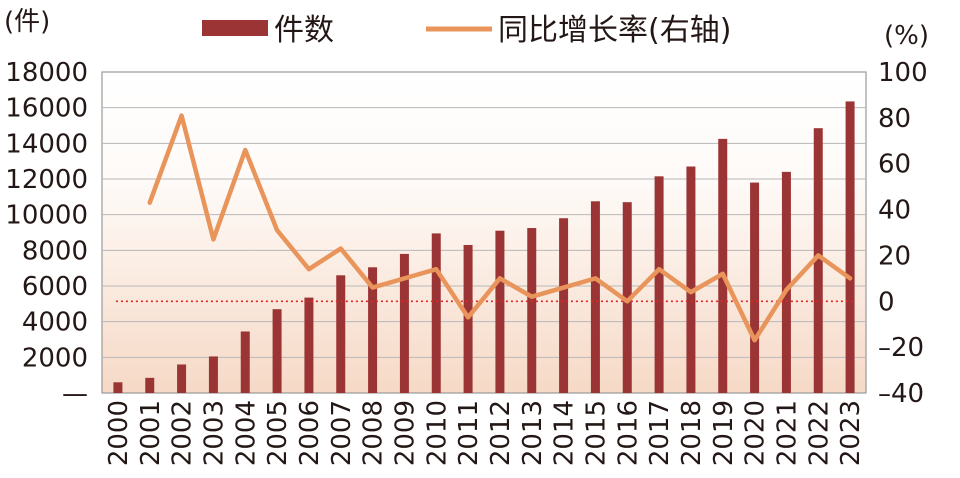 Image resolution: width=960 pixels, height=478 pixels. Describe the element at coordinates (819, 433) in the screenshot. I see `x-tick-label: 2022` at that location.